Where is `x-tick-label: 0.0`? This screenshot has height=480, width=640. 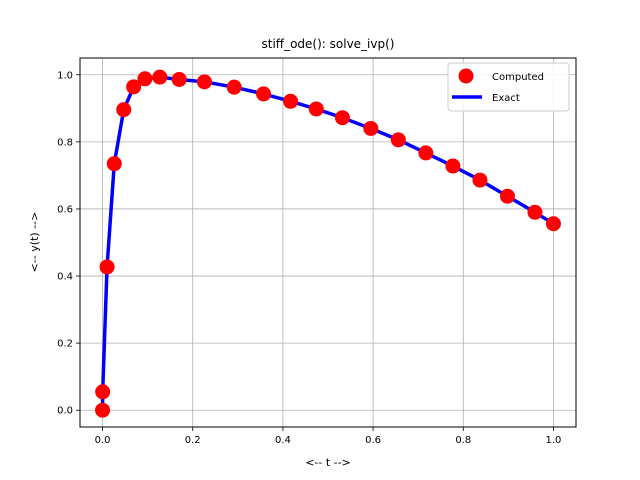 x-tick-label: 0.0 is located at coordinates (103, 440).